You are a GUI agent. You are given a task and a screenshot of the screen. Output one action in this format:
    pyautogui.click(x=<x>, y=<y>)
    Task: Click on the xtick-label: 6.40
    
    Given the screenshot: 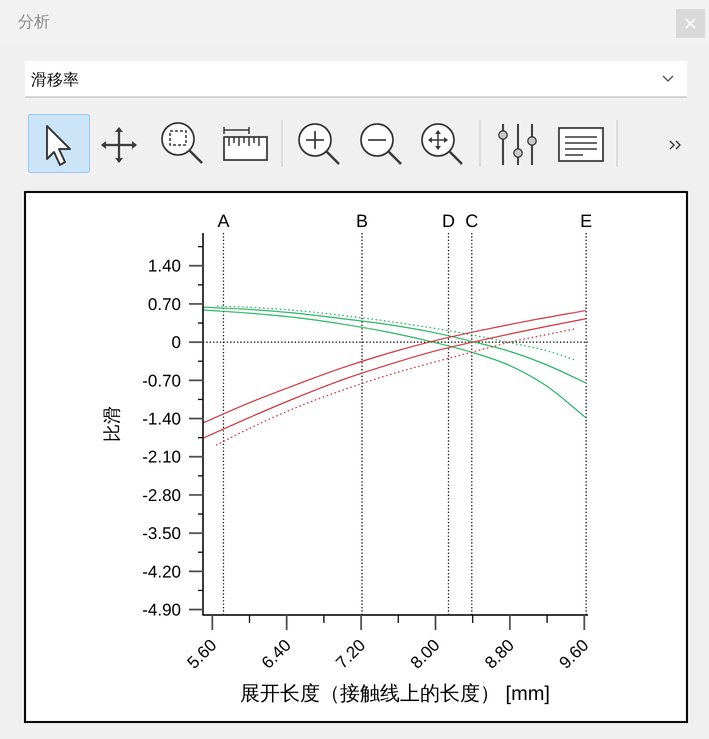 What is the action you would take?
    pyautogui.click(x=276, y=653)
    